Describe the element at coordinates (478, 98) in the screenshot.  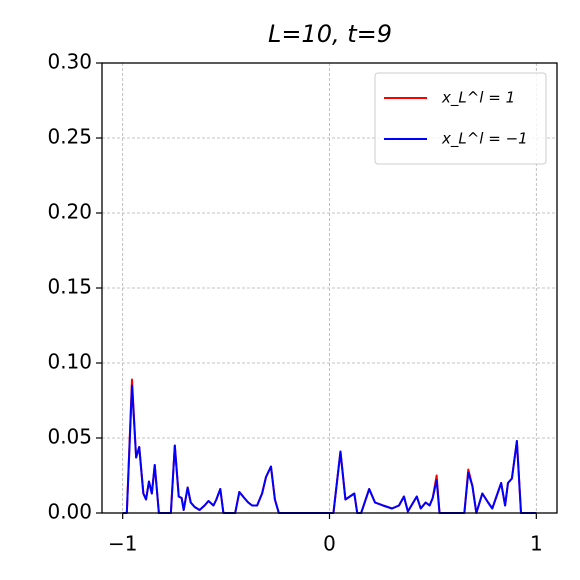
I see `legend-label: x_L^l = 1` at that location.